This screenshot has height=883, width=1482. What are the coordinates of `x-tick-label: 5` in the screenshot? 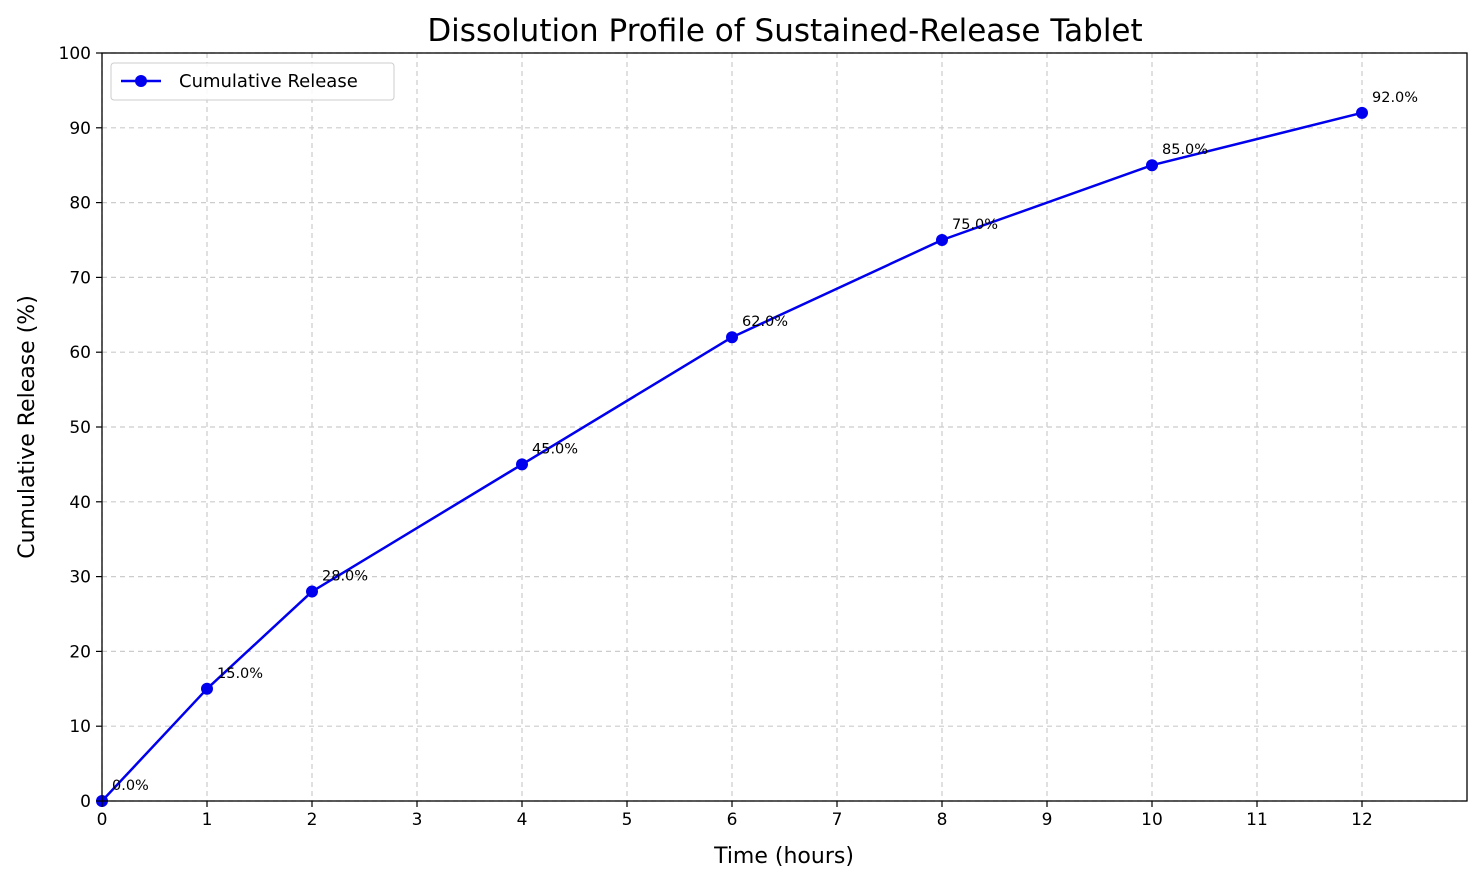 It's located at (627, 820).